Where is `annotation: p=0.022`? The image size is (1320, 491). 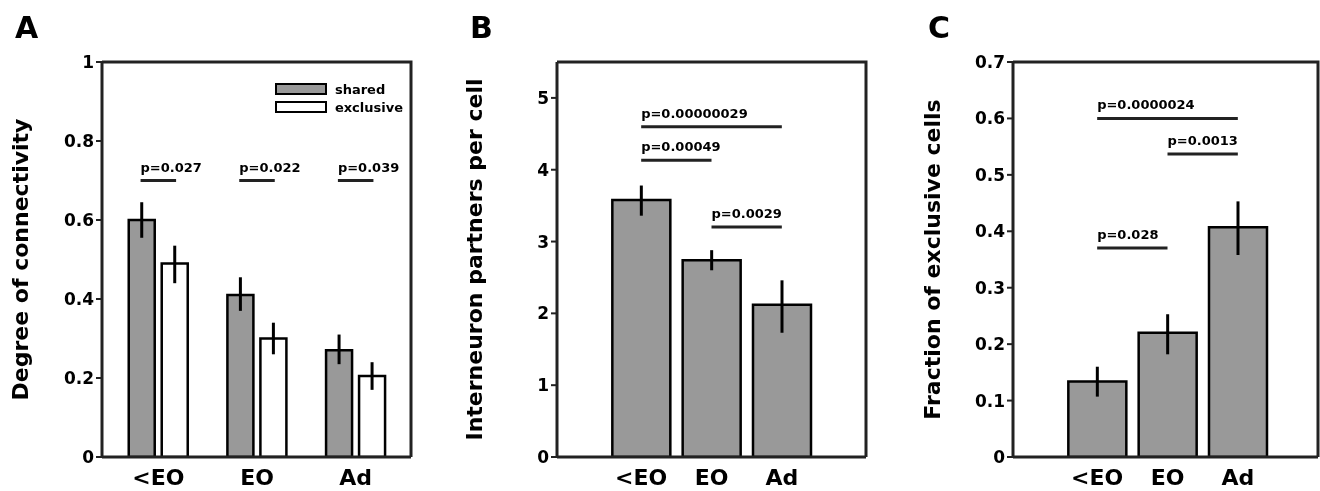 annotation: p=0.022 is located at coordinates (270, 167).